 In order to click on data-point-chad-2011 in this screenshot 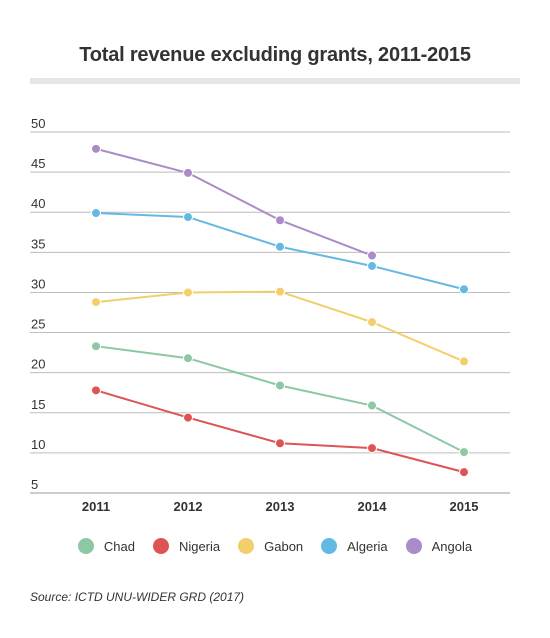, I will do `click(96, 346)`.